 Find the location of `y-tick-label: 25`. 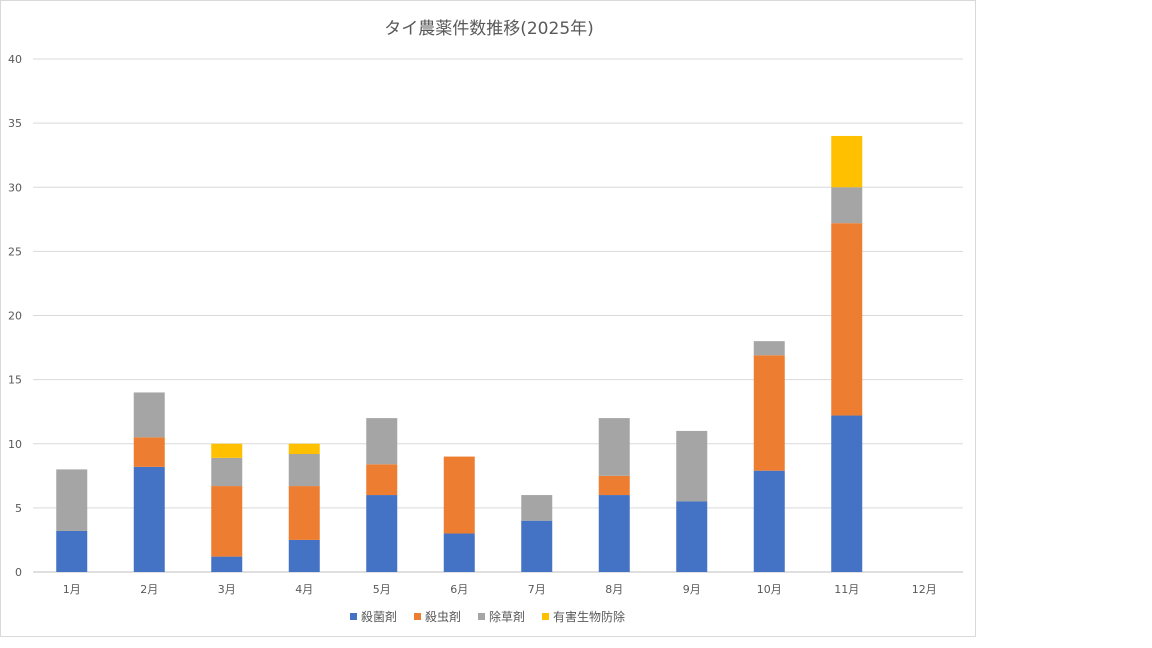

y-tick-label: 25 is located at coordinates (15, 251).